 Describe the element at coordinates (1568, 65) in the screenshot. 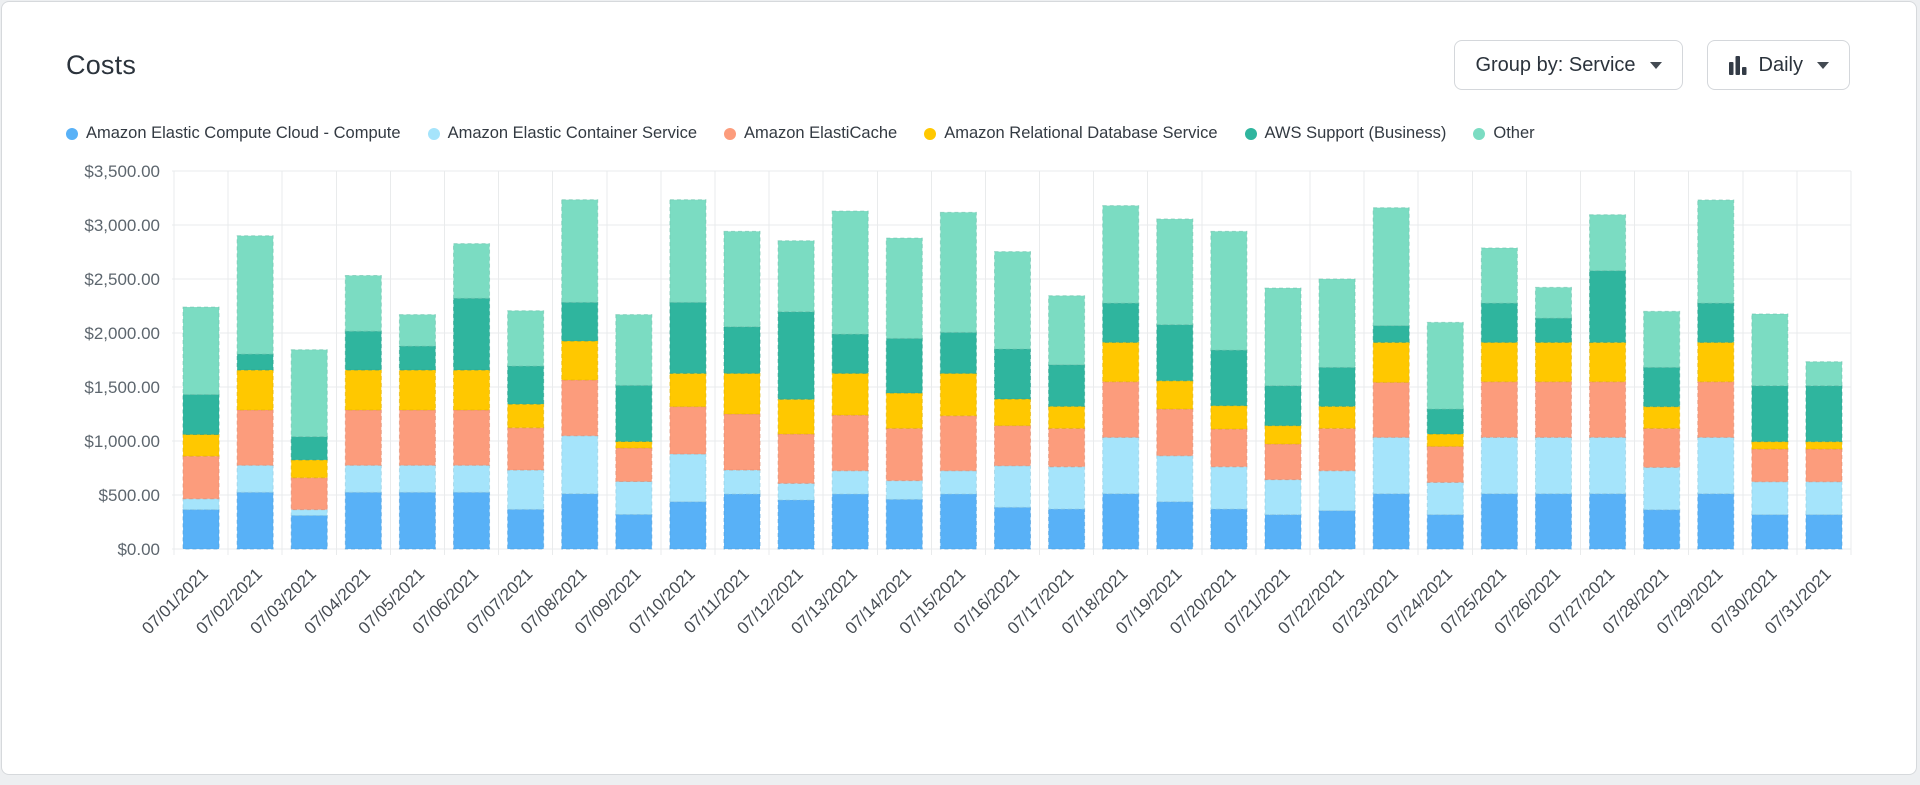

I see `group-by-dropdown: Group by: Service` at that location.